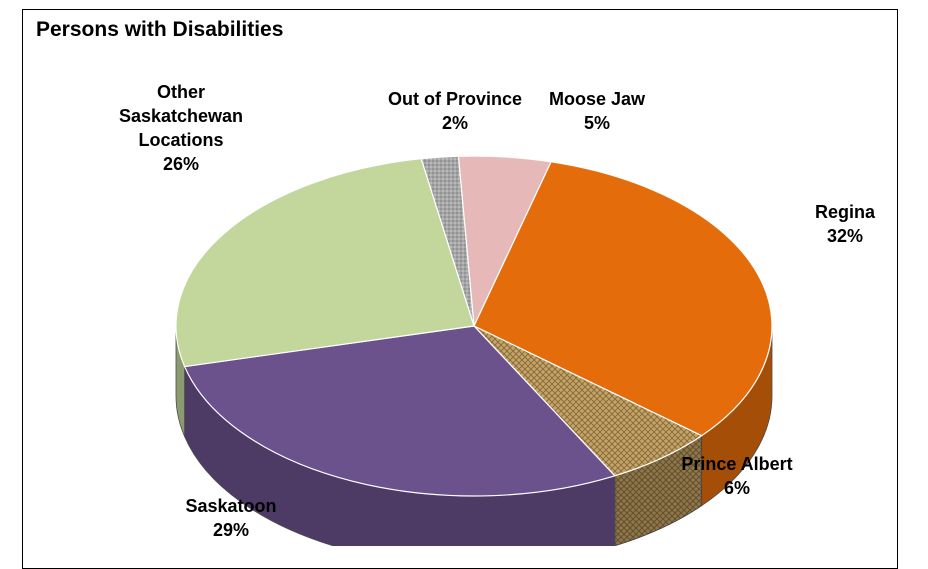 The width and height of the screenshot is (928, 569). I want to click on slice-saskatoon, so click(399, 411).